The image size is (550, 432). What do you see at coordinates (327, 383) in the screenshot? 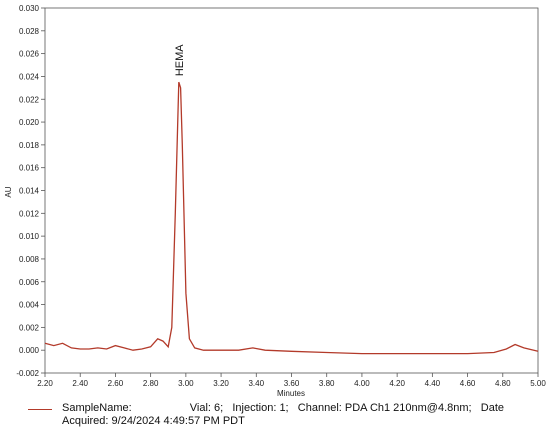
I see `x-tick-label: 3.80` at bounding box center [327, 383].